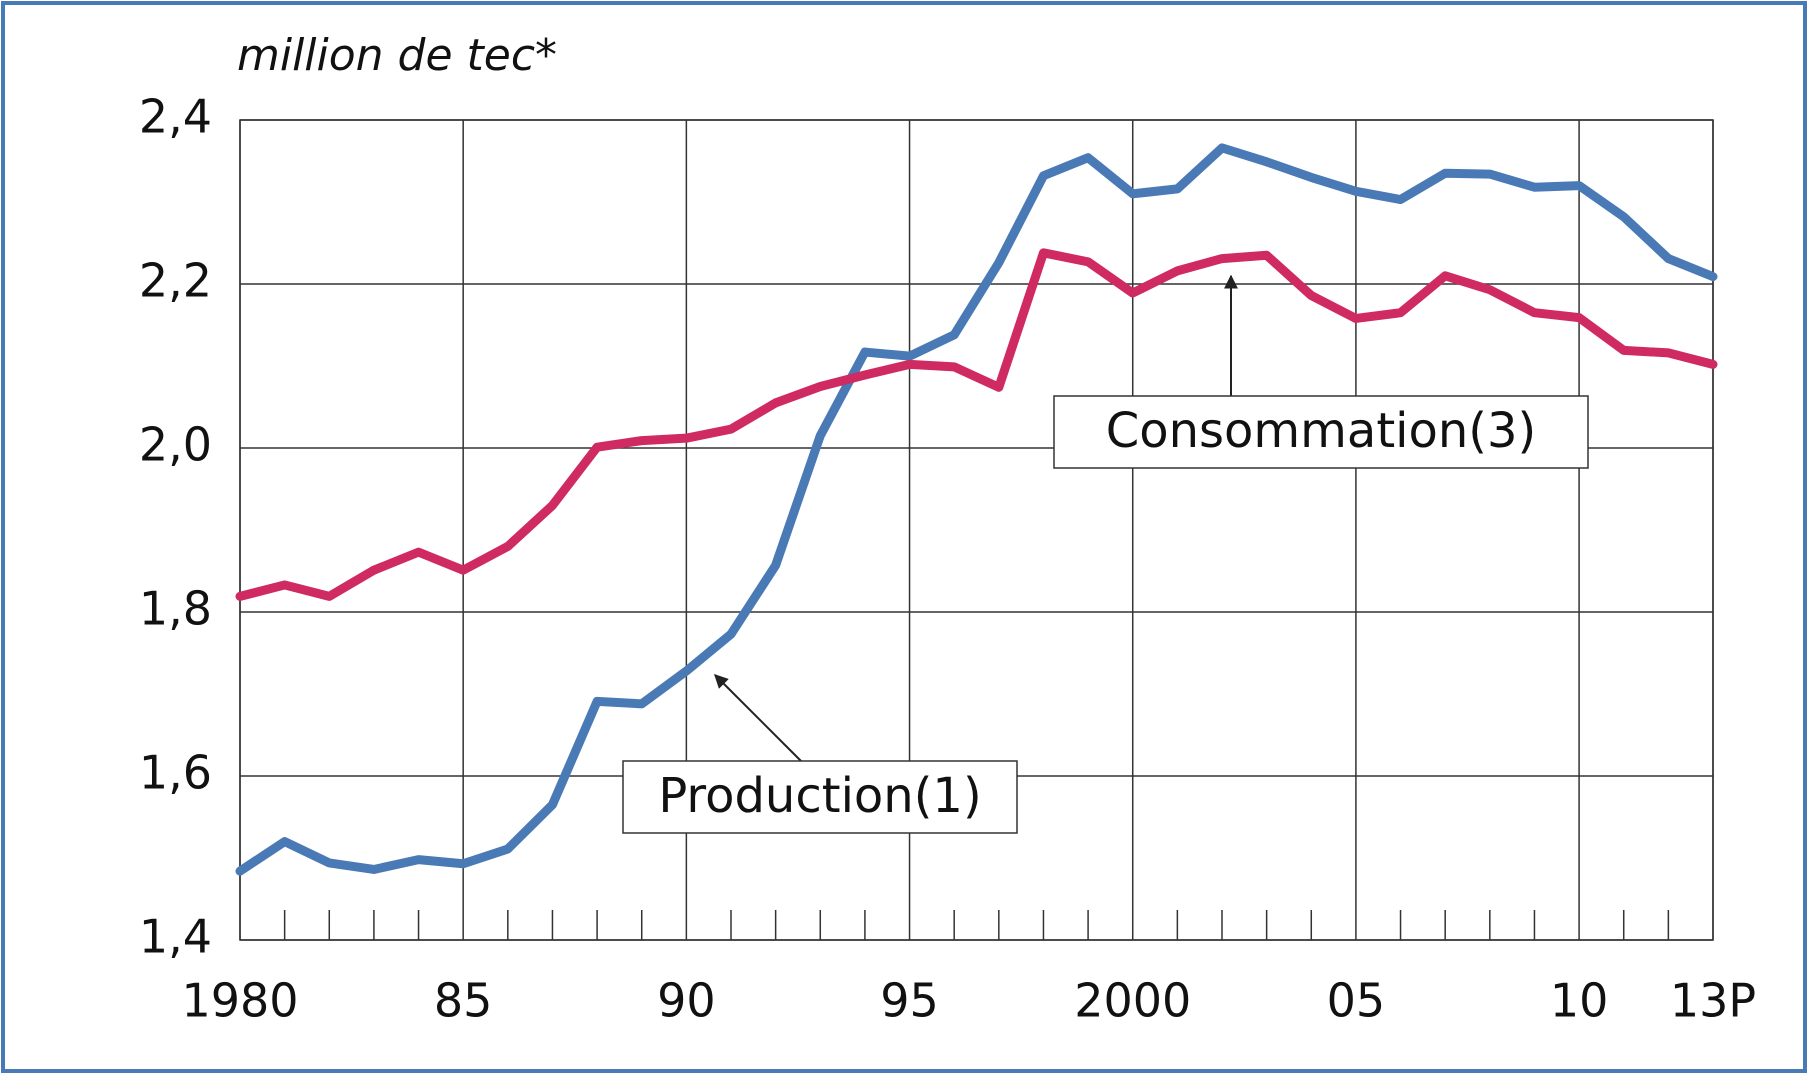 Image resolution: width=1808 pixels, height=1074 pixels. What do you see at coordinates (1356, 1001) in the screenshot?
I see `x-tick-label: 05` at bounding box center [1356, 1001].